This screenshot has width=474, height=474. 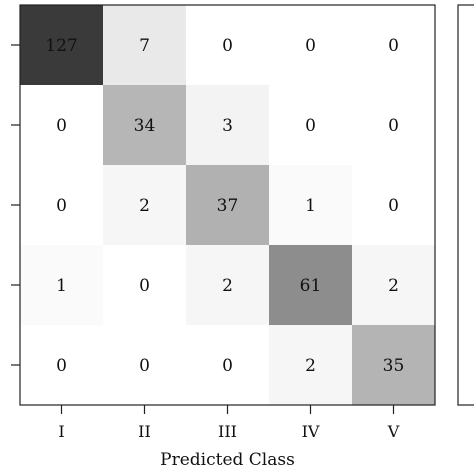 I want to click on x-axis-tick-labels: I II III IV V, so click(x=228, y=431).